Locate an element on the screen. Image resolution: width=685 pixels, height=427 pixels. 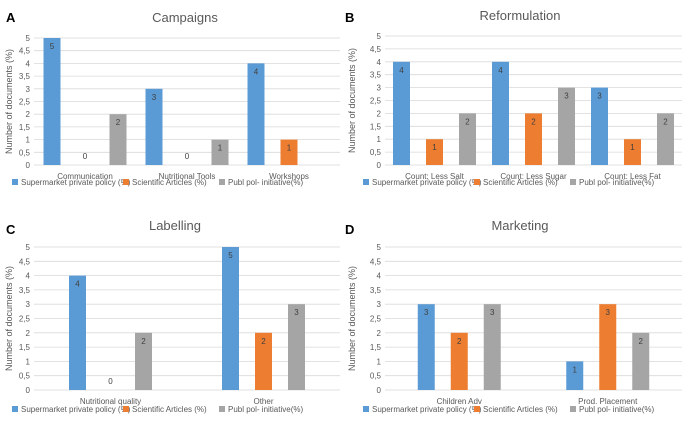
panel-letter: C is located at coordinates (11, 229).